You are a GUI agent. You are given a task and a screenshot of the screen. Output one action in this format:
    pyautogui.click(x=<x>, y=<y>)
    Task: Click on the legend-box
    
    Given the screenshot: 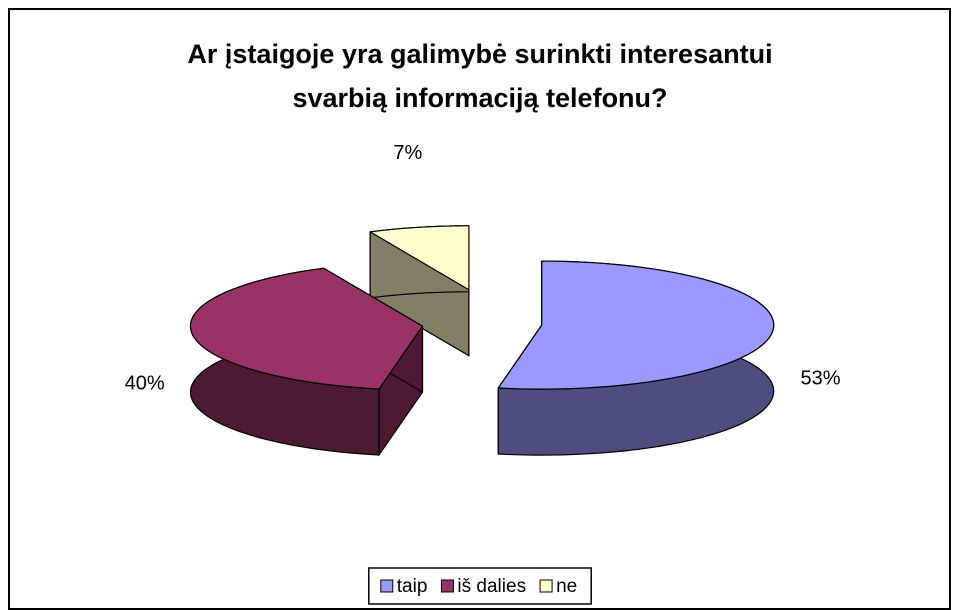 What is the action you would take?
    pyautogui.click(x=480, y=586)
    